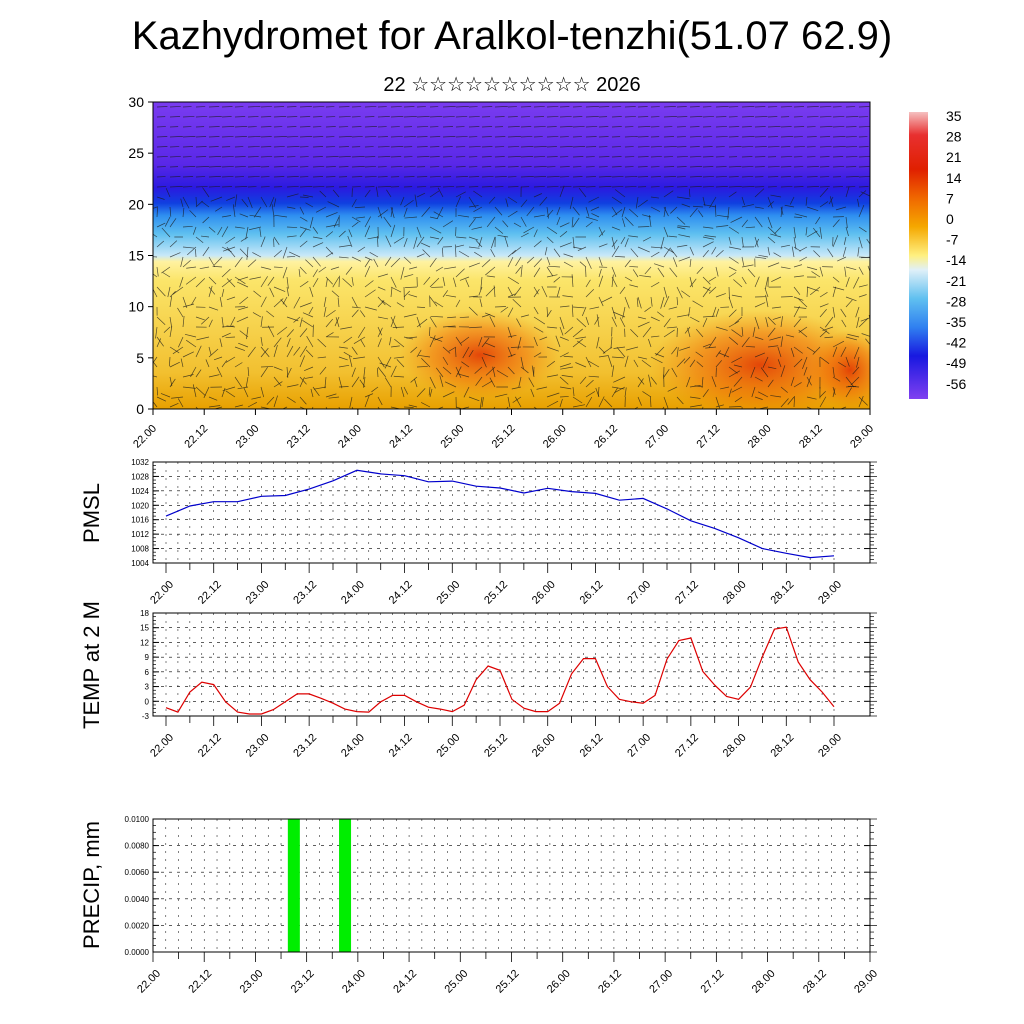 The height and width of the screenshot is (1024, 1024). Describe the element at coordinates (954, 157) in the screenshot. I see `colorbar-label: 21` at that location.